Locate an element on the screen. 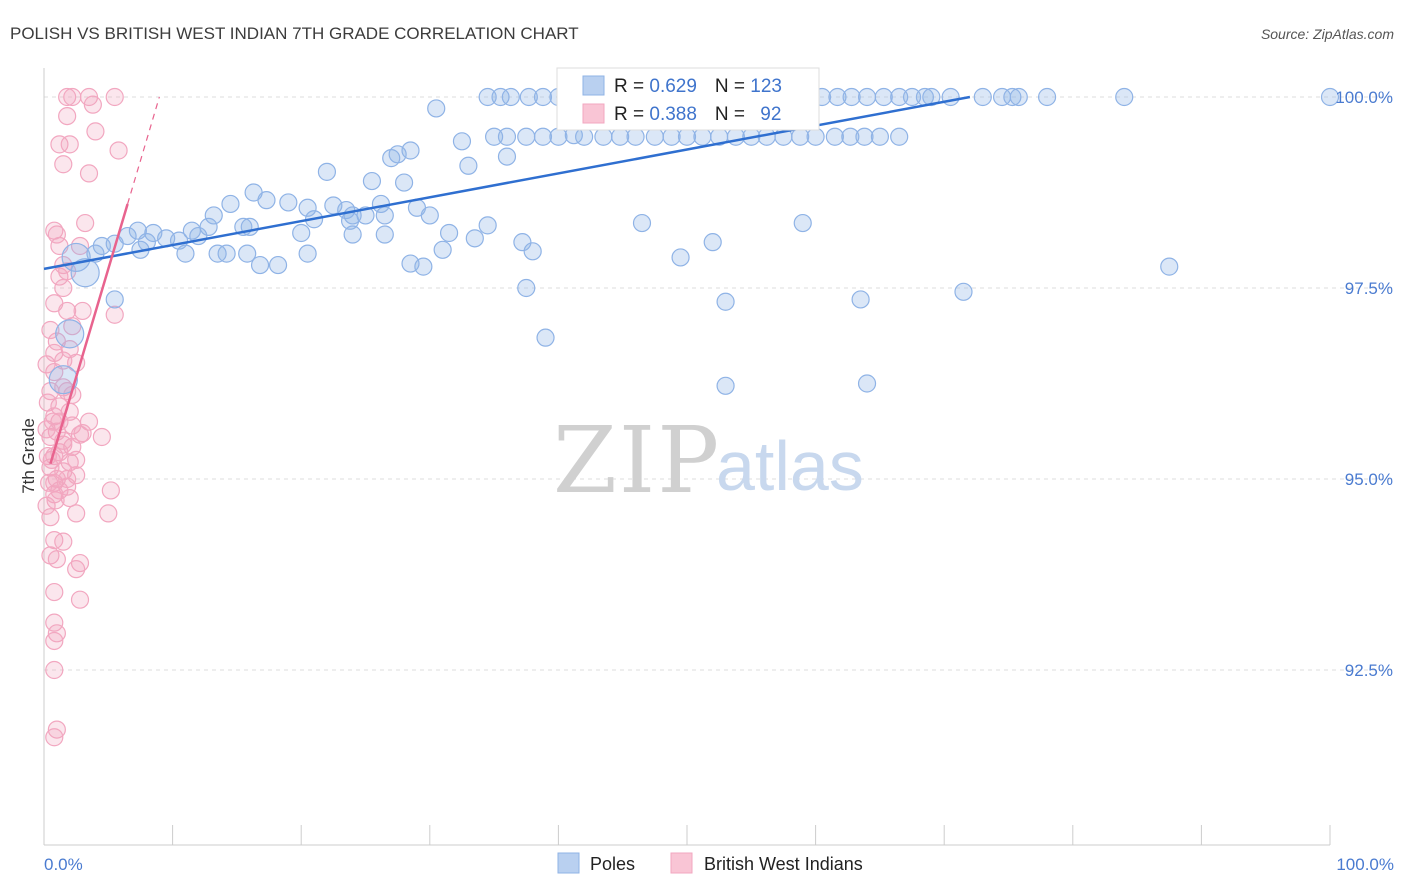 The height and width of the screenshot is (892, 1406). y-tick-label: 92.5% is located at coordinates (1369, 670).